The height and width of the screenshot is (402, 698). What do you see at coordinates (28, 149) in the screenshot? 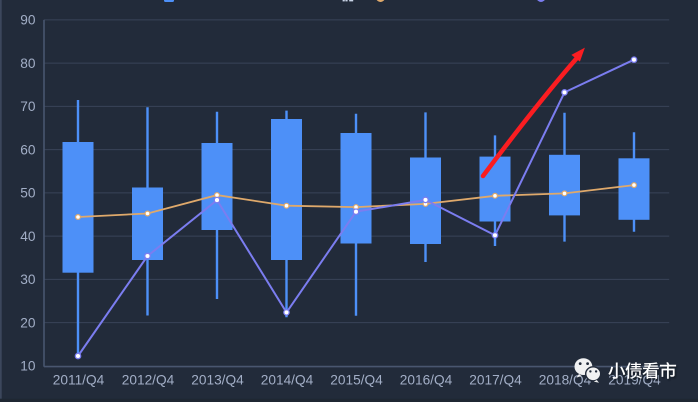
I see `svg-text: 60` at bounding box center [28, 149].